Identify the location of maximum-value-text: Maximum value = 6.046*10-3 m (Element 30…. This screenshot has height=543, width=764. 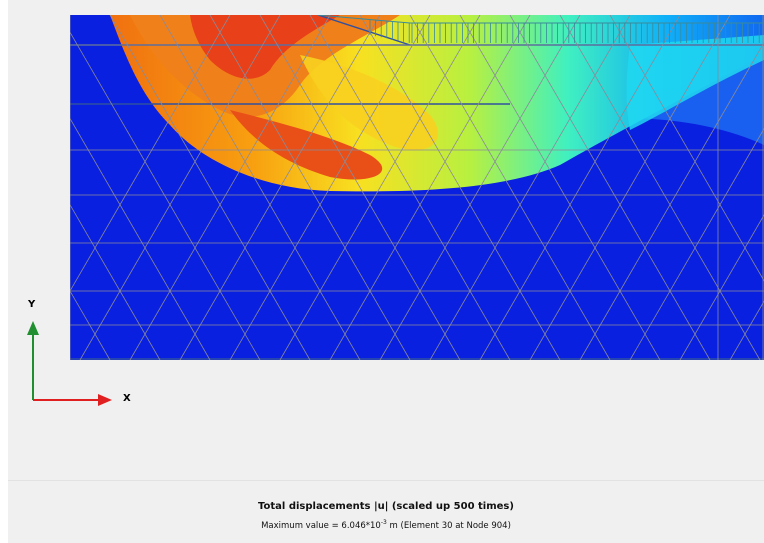
(386, 525).